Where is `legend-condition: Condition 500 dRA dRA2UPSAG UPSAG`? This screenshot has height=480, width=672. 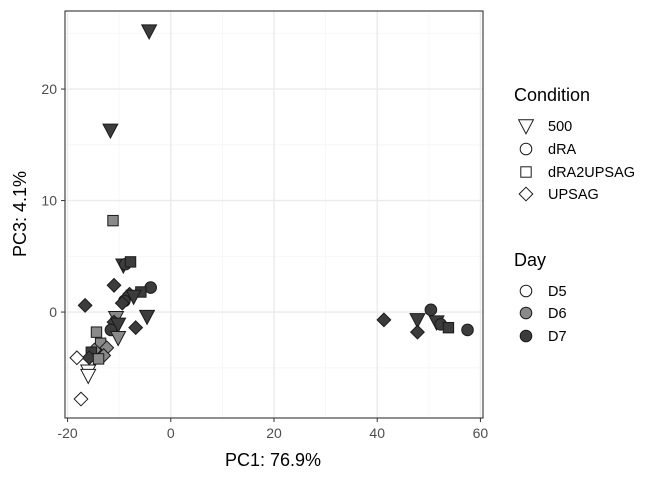 legend-condition: Condition 500 dRA dRA2UPSAG UPSAG is located at coordinates (574, 144).